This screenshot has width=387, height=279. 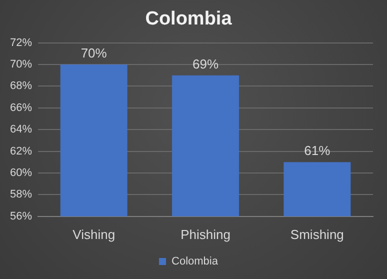 What do you see at coordinates (188, 19) in the screenshot?
I see `chart-title: Colombia` at bounding box center [188, 19].